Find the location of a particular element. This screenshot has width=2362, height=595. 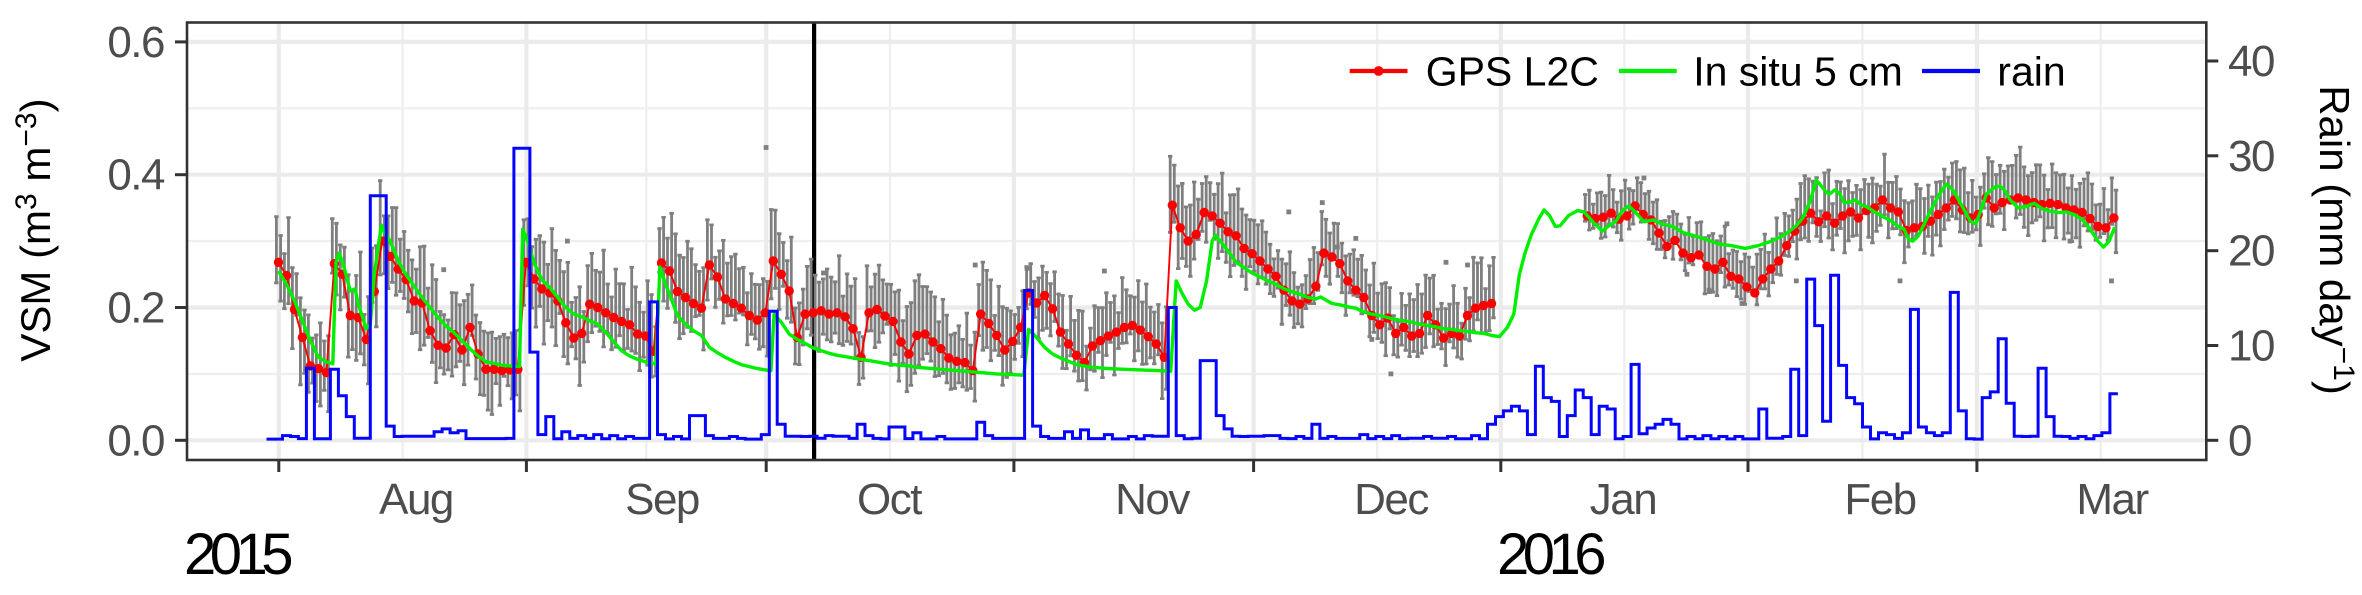

svg-text: Jan is located at coordinates (1623, 499).